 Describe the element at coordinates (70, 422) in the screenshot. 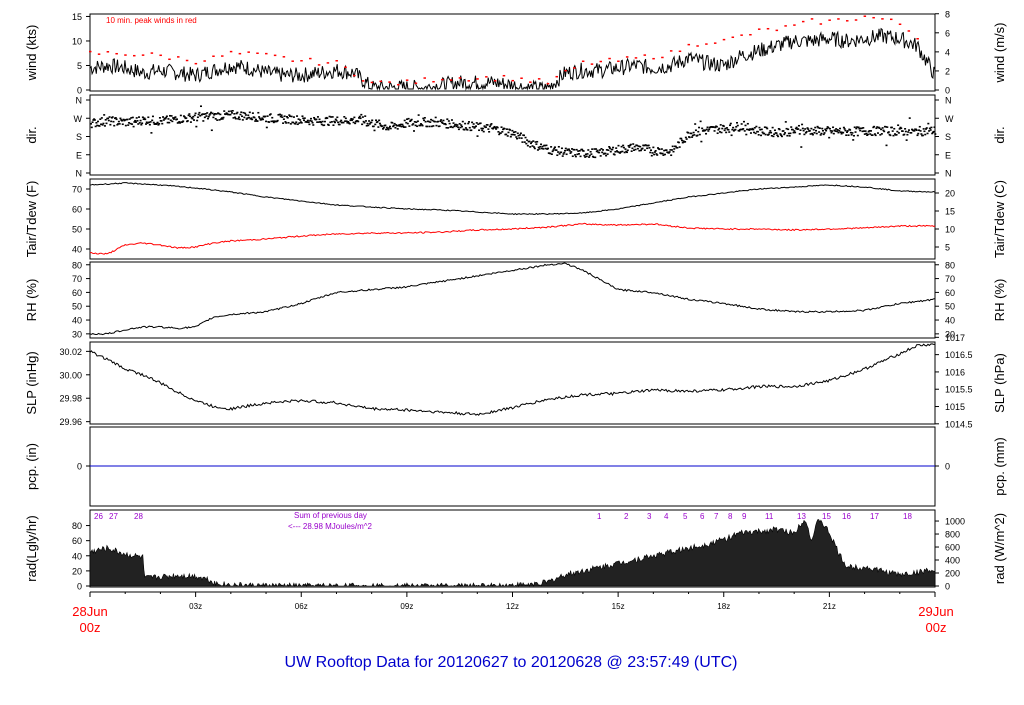

I see `left-tick-label: 29.96` at that location.